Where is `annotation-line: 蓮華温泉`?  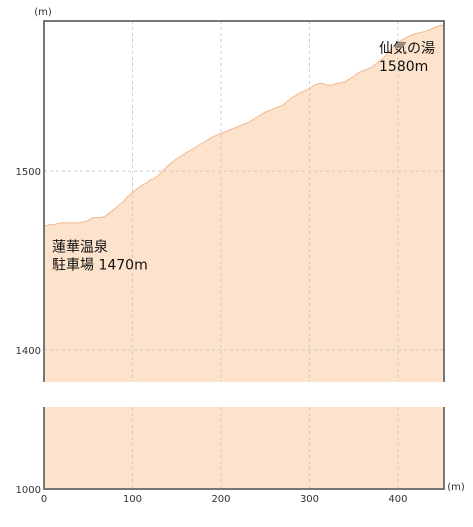
annotation-line: 蓮華温泉 is located at coordinates (80, 247).